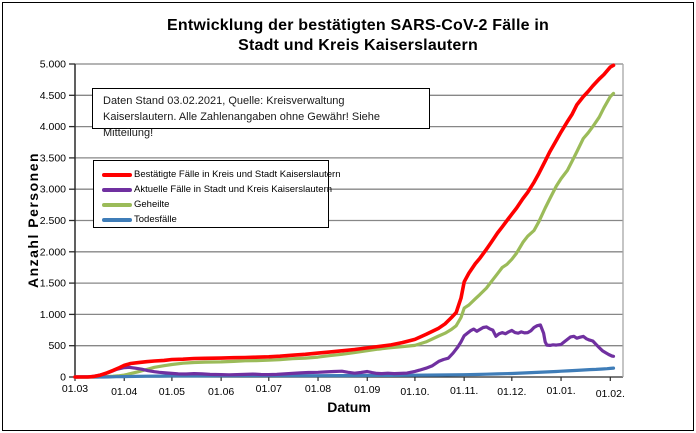 This screenshot has width=696, height=433. I want to click on y-tick-label: 1.000, so click(53, 315).